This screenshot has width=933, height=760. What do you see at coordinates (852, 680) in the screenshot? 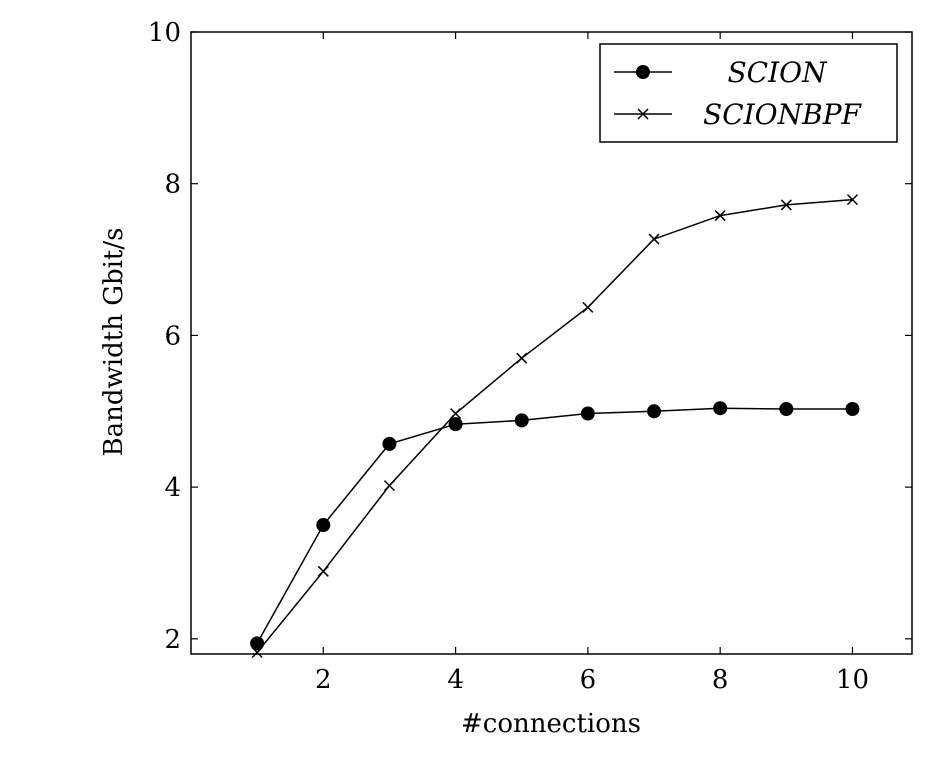
I see `x-tick-label: 10` at bounding box center [852, 680].